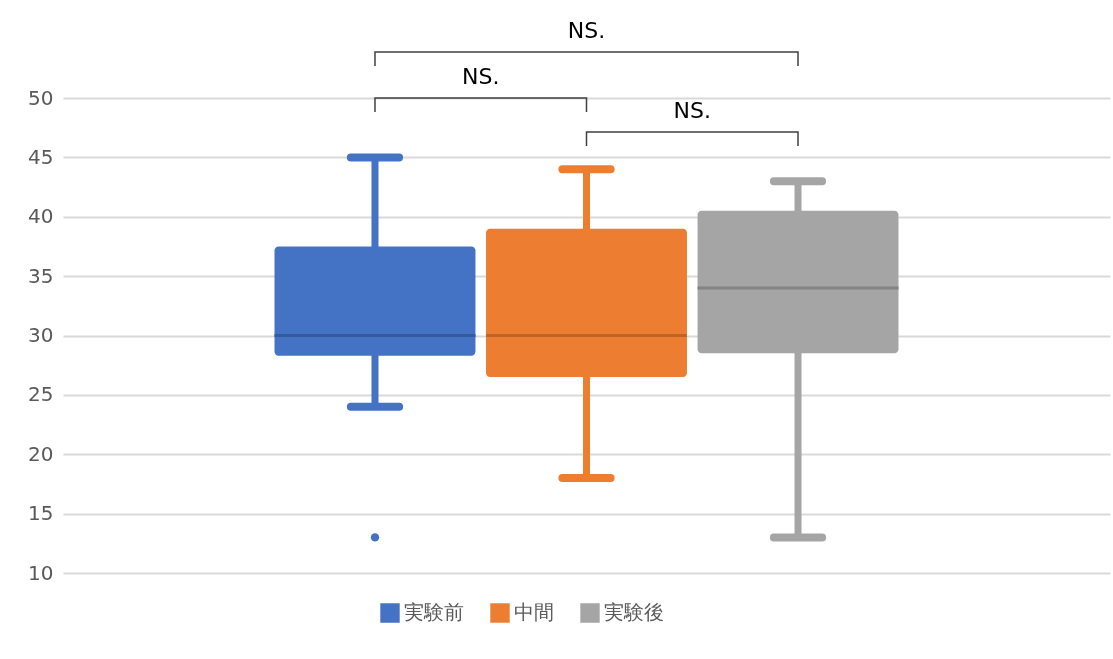 The width and height of the screenshot is (1113, 659). Describe the element at coordinates (634, 612) in the screenshot. I see `legend-label: 実験後` at that location.